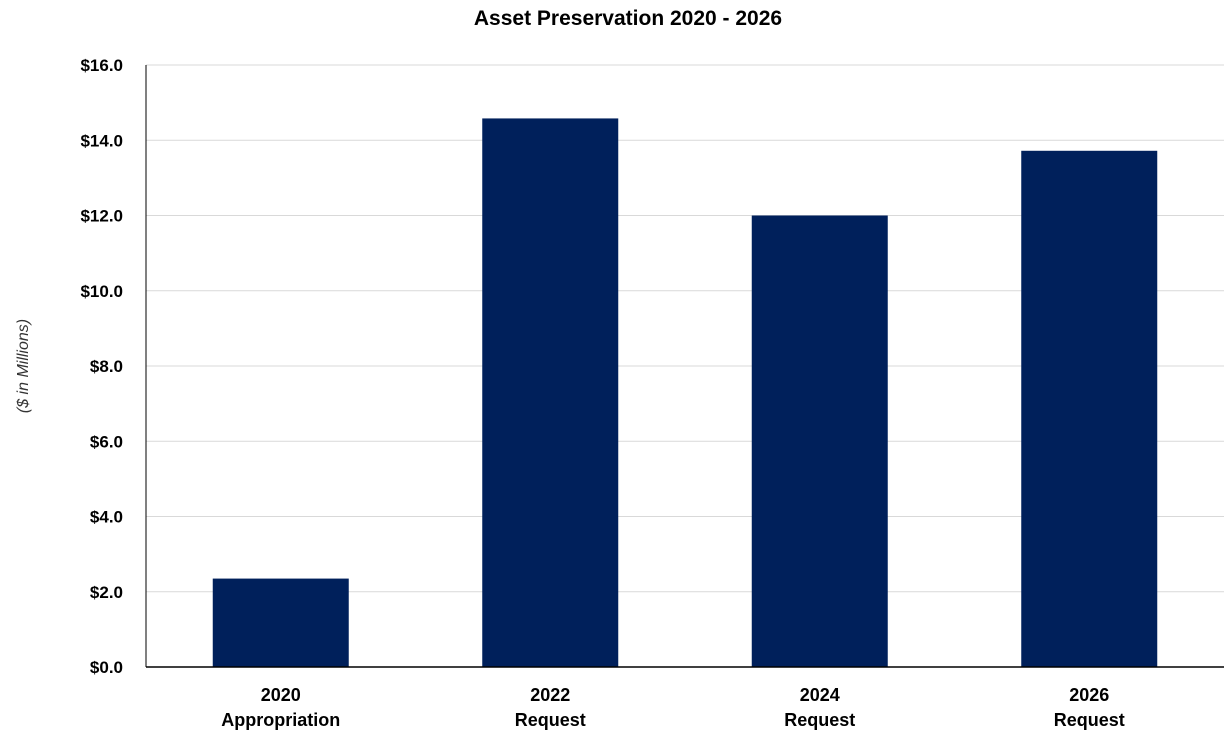  Describe the element at coordinates (101, 216) in the screenshot. I see `y-tick-label: $12.0` at that location.